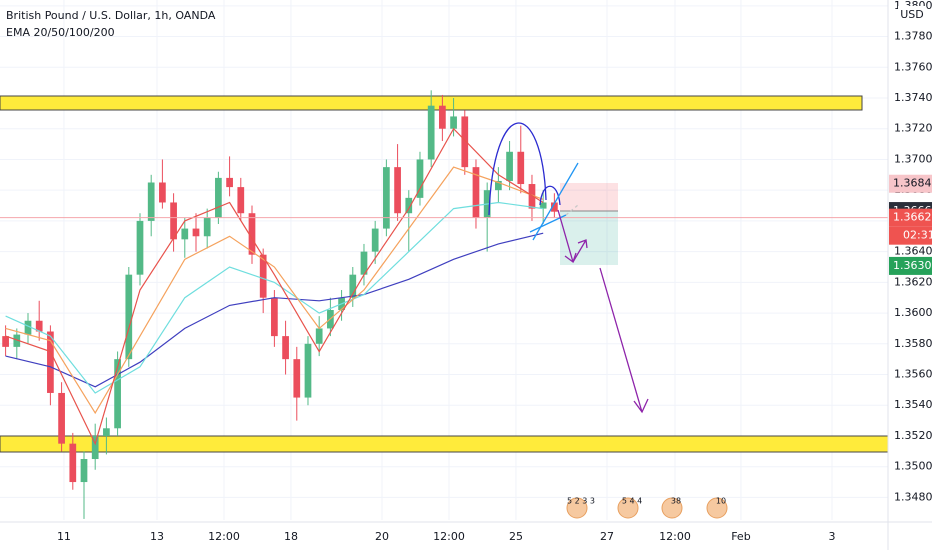 The height and width of the screenshot is (550, 932). Describe the element at coordinates (913, 36) in the screenshot. I see `y-tick-label: 1.37800` at that location.